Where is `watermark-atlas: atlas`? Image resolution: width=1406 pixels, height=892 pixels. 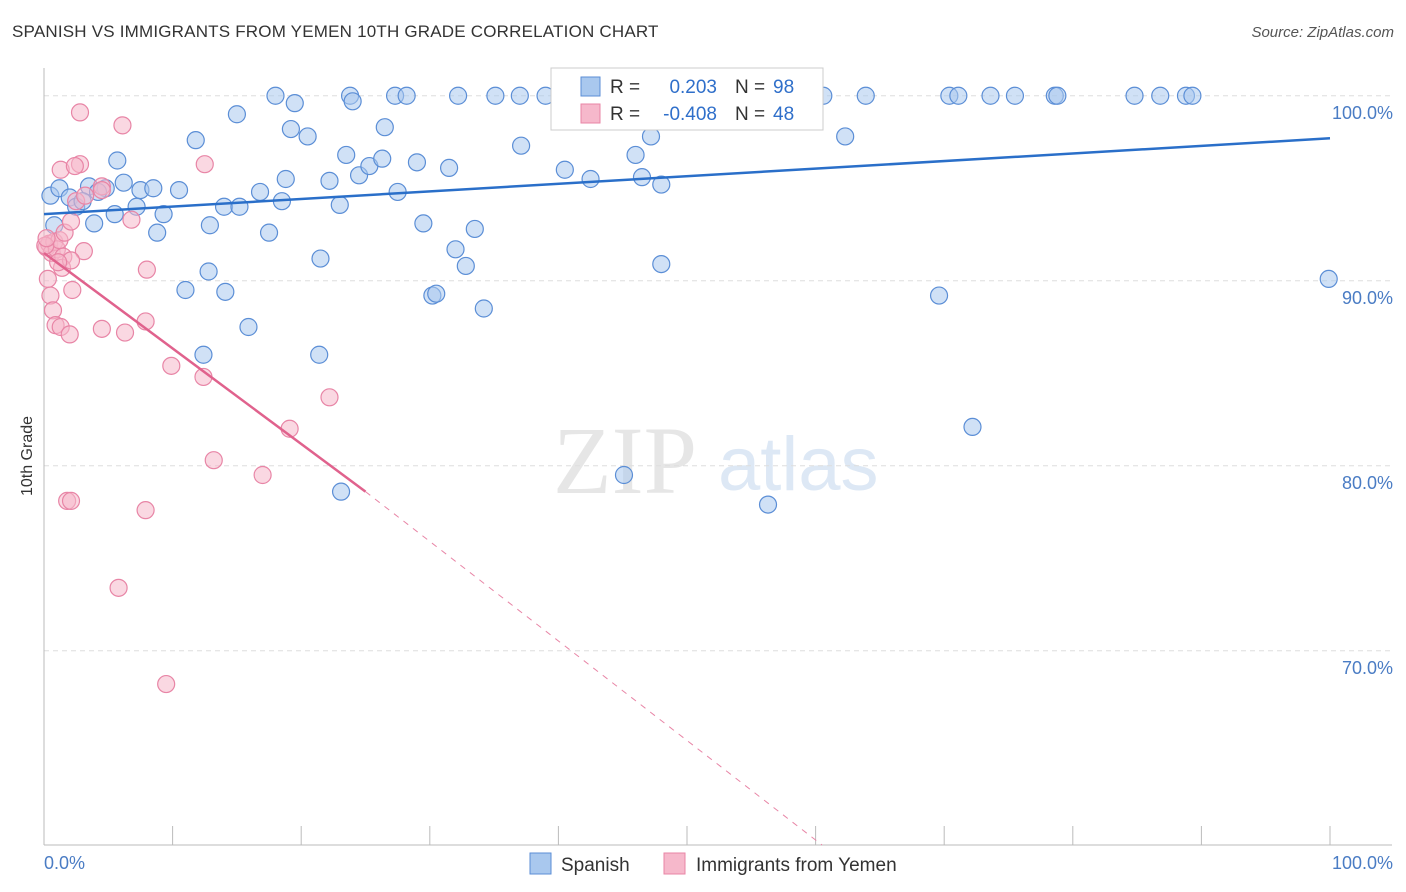
watermark-atlas: atlas is located at coordinates (798, 464).